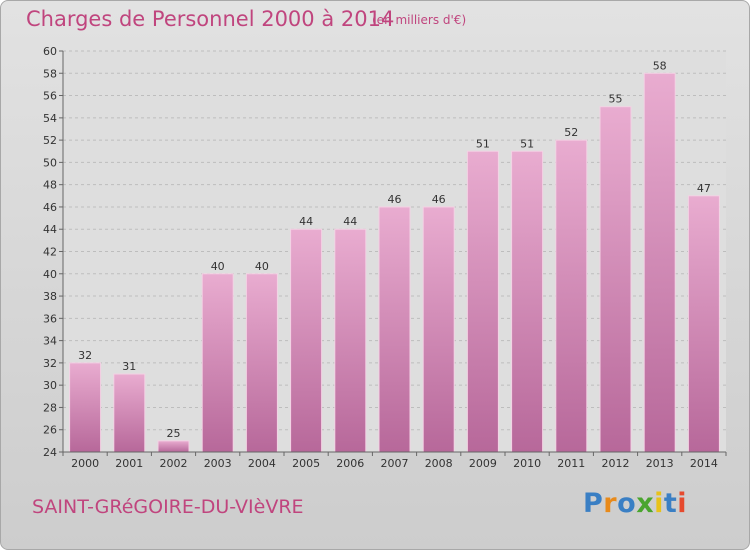 The image size is (750, 550). I want to click on data-label: 52, so click(571, 132).